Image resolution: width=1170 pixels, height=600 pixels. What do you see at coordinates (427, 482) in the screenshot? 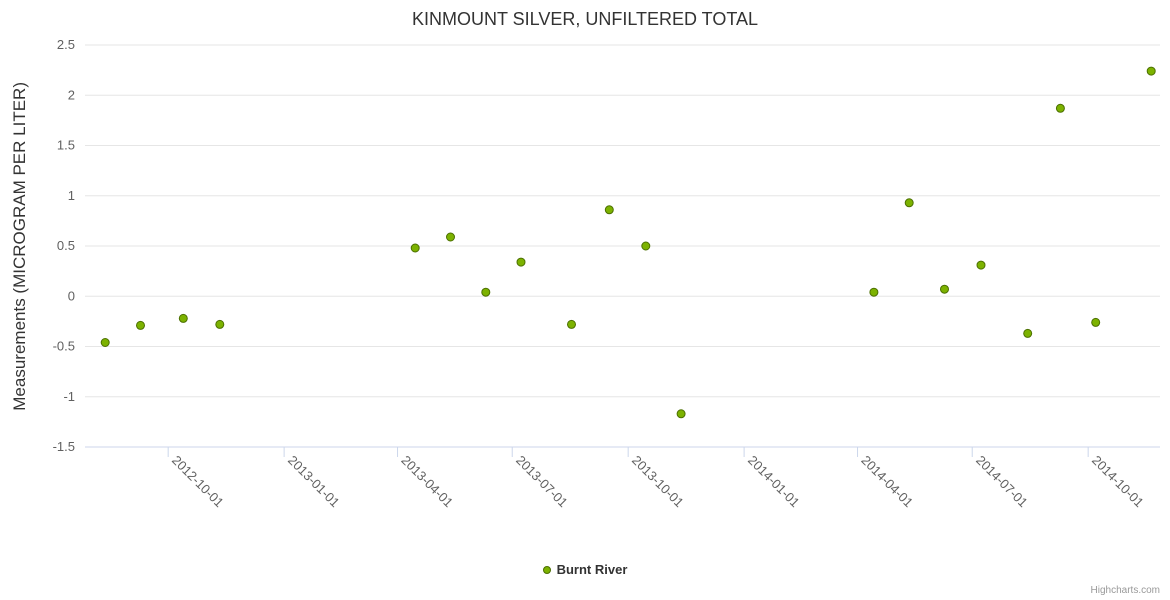
I see `x-tick-label: 2013-04-01` at bounding box center [427, 482].